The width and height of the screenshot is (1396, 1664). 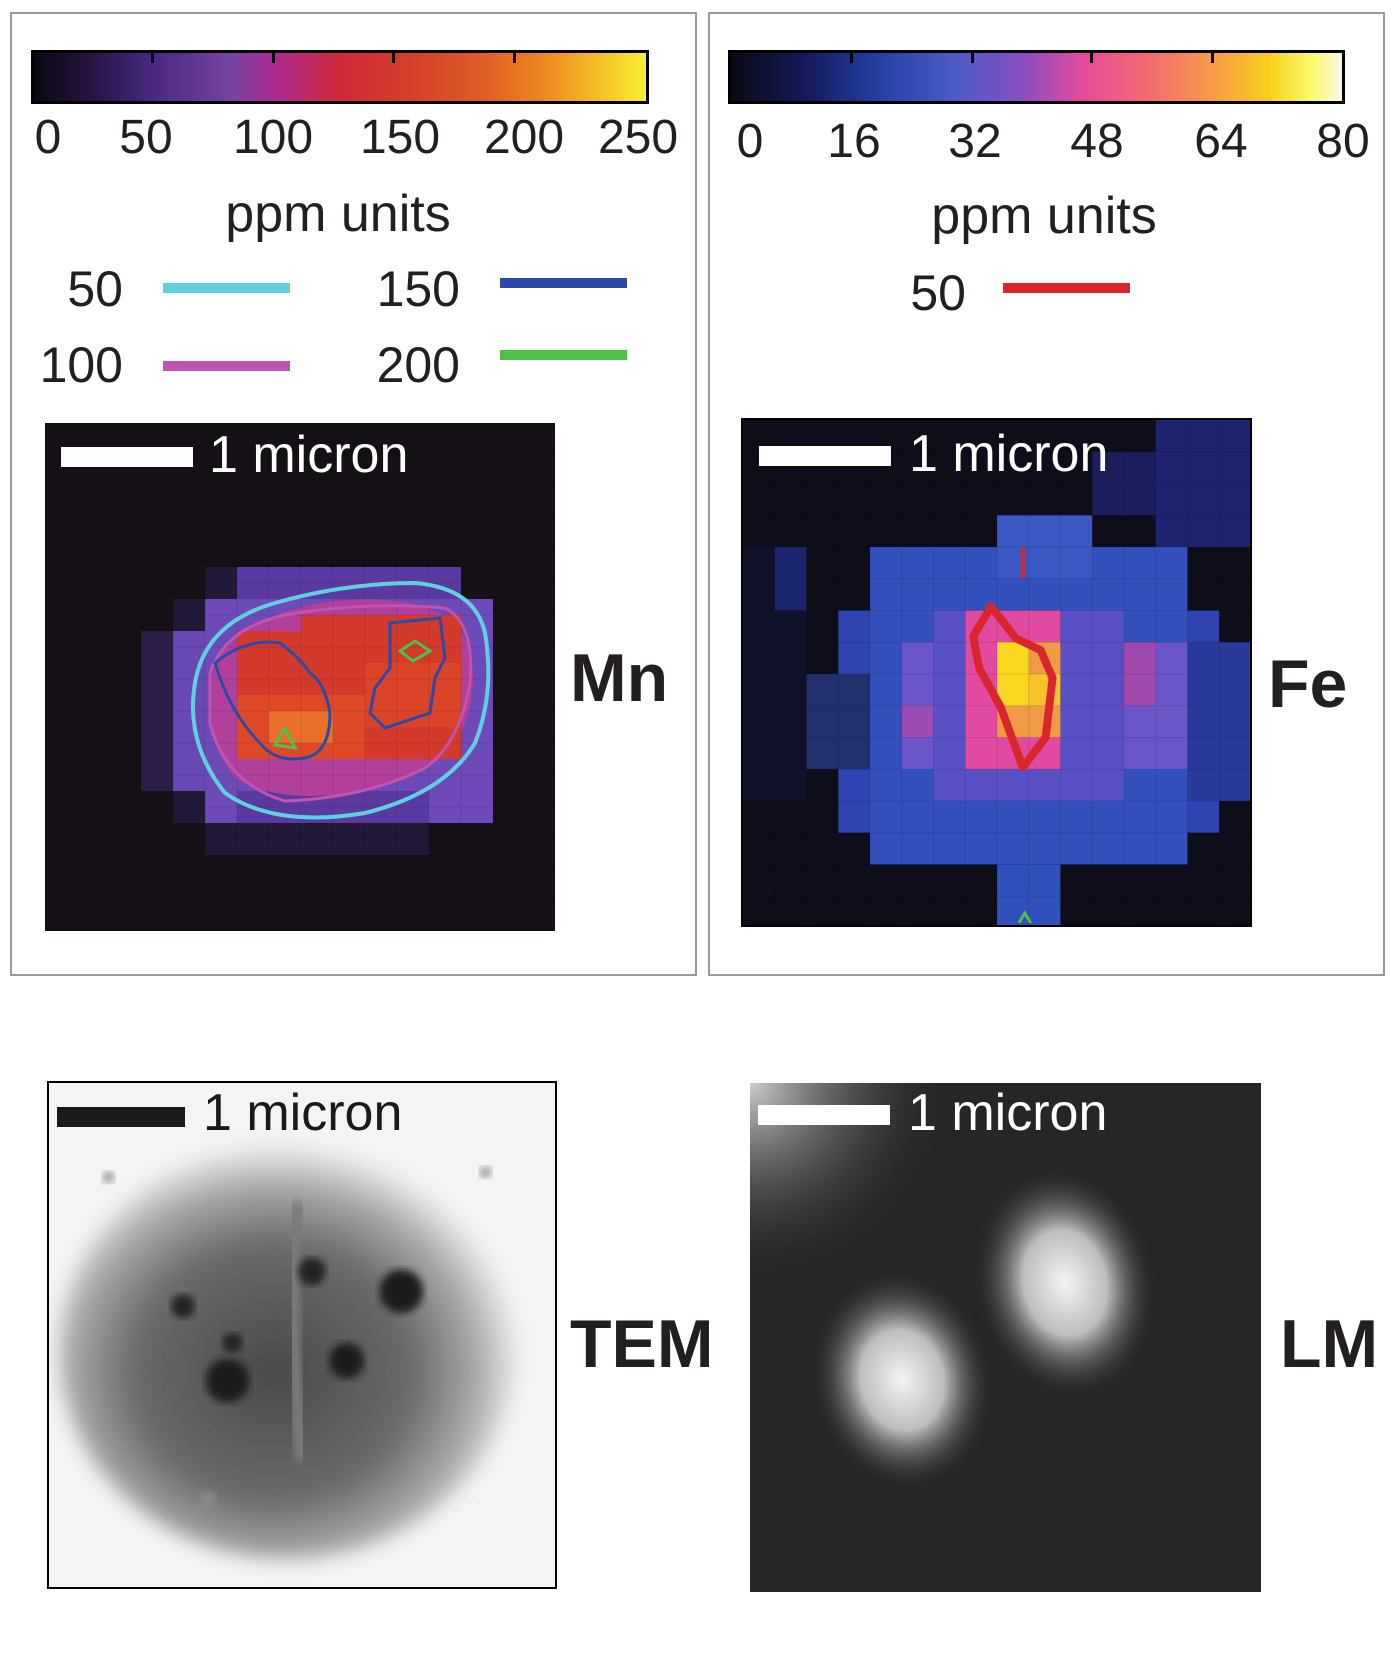 I want to click on mn-map: 1 micron, so click(x=300, y=677).